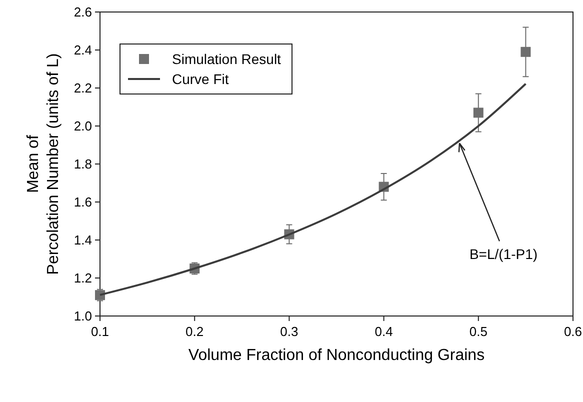  What do you see at coordinates (83, 50) in the screenshot?
I see `y-tick-label: 2.4` at bounding box center [83, 50].